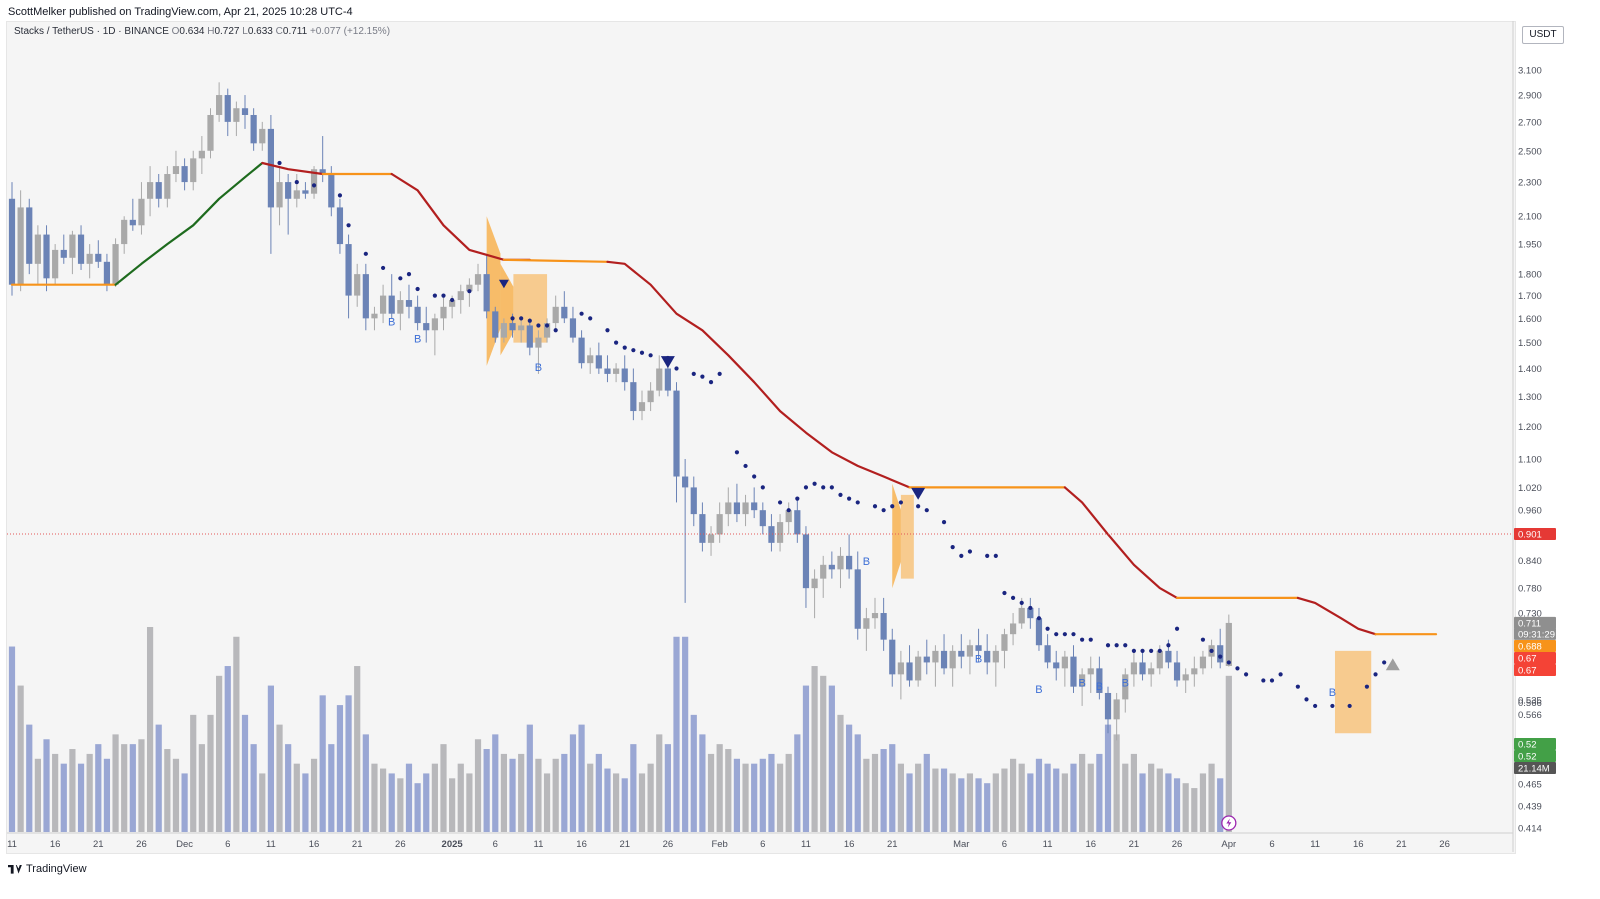 The image size is (1600, 899). I want to click on currency-unit-button: USDT, so click(1543, 35).